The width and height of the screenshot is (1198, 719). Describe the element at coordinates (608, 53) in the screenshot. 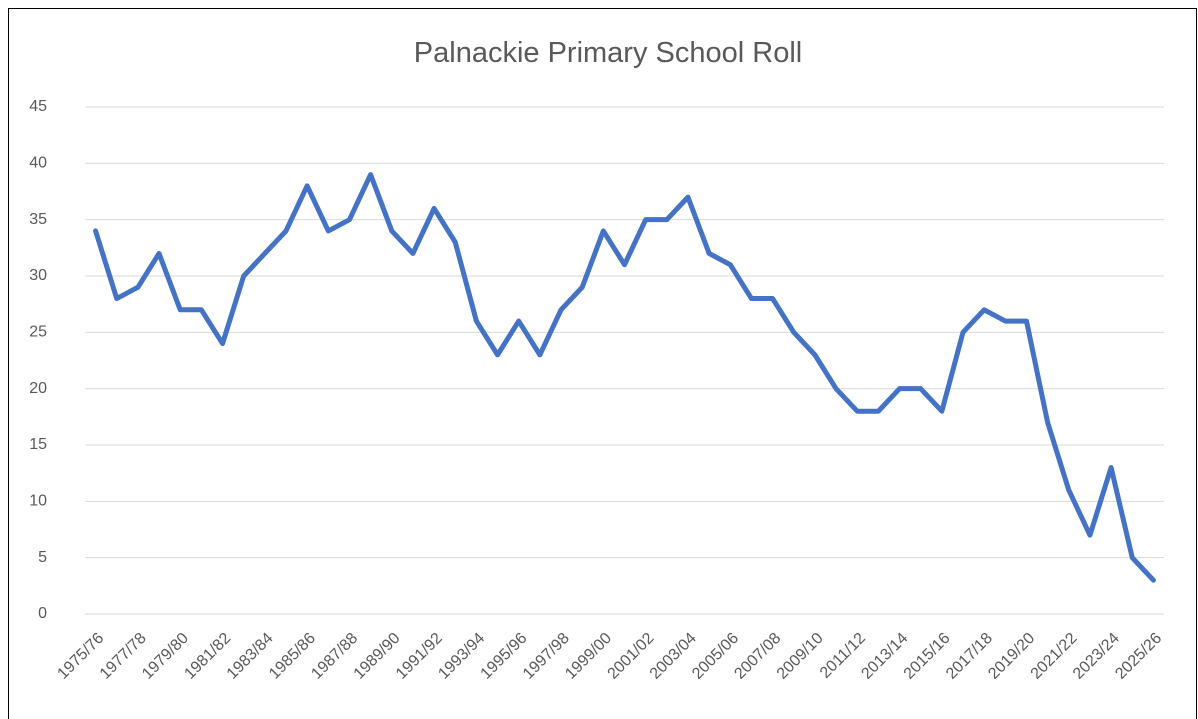

I see `chart-title: Palnackie Primary School Roll` at that location.